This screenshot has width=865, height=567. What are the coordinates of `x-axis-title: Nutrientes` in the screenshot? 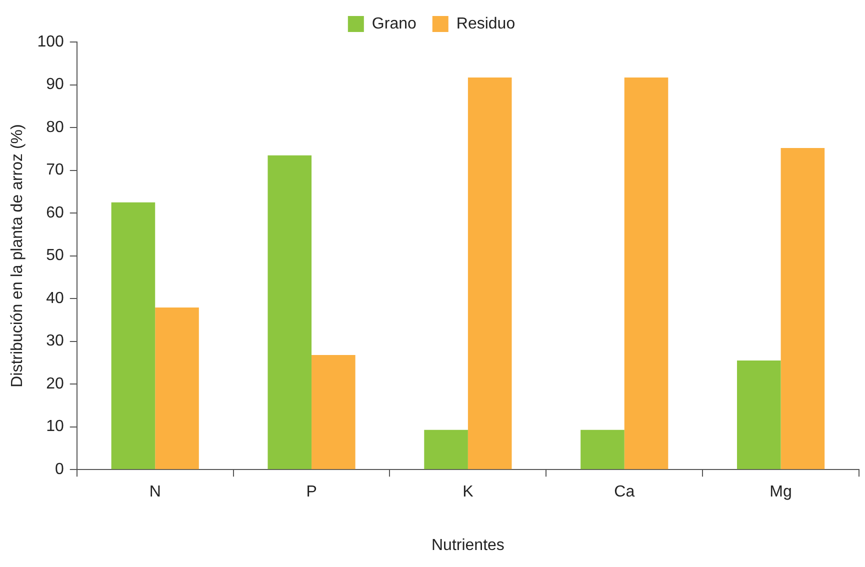 It's located at (467, 545).